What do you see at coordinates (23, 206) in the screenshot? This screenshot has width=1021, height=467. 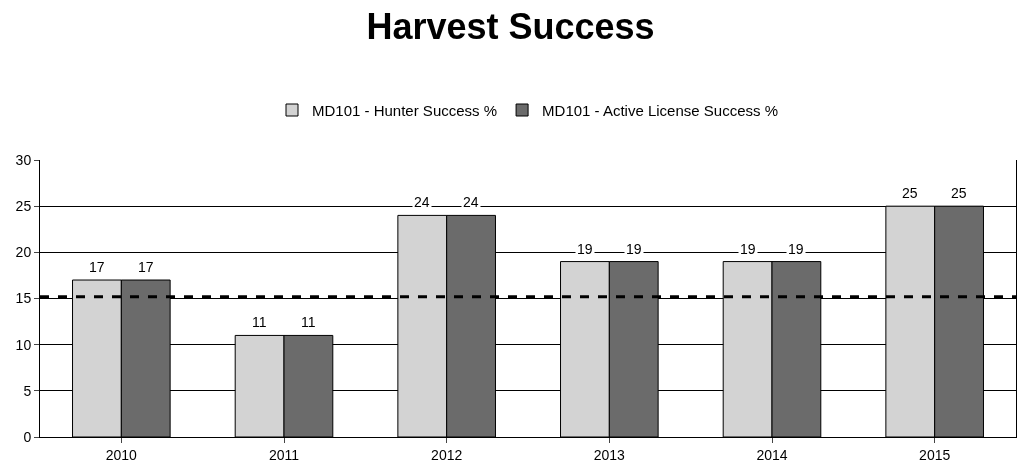 I see `y-tick-label: 25` at bounding box center [23, 206].